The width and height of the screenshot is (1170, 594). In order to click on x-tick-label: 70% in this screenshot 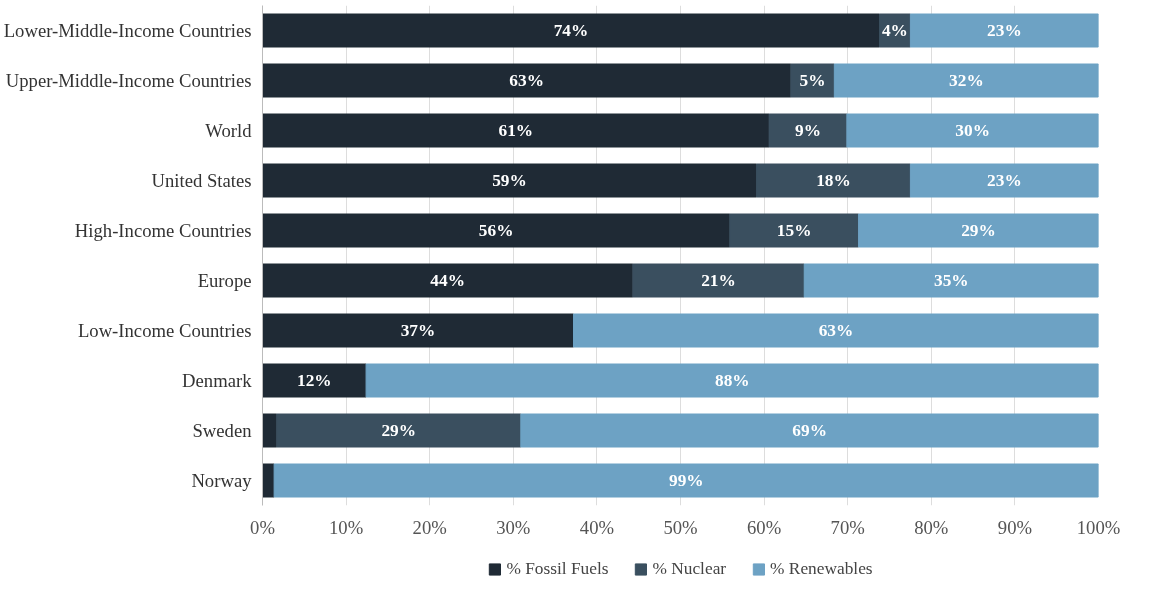, I will do `click(847, 527)`.